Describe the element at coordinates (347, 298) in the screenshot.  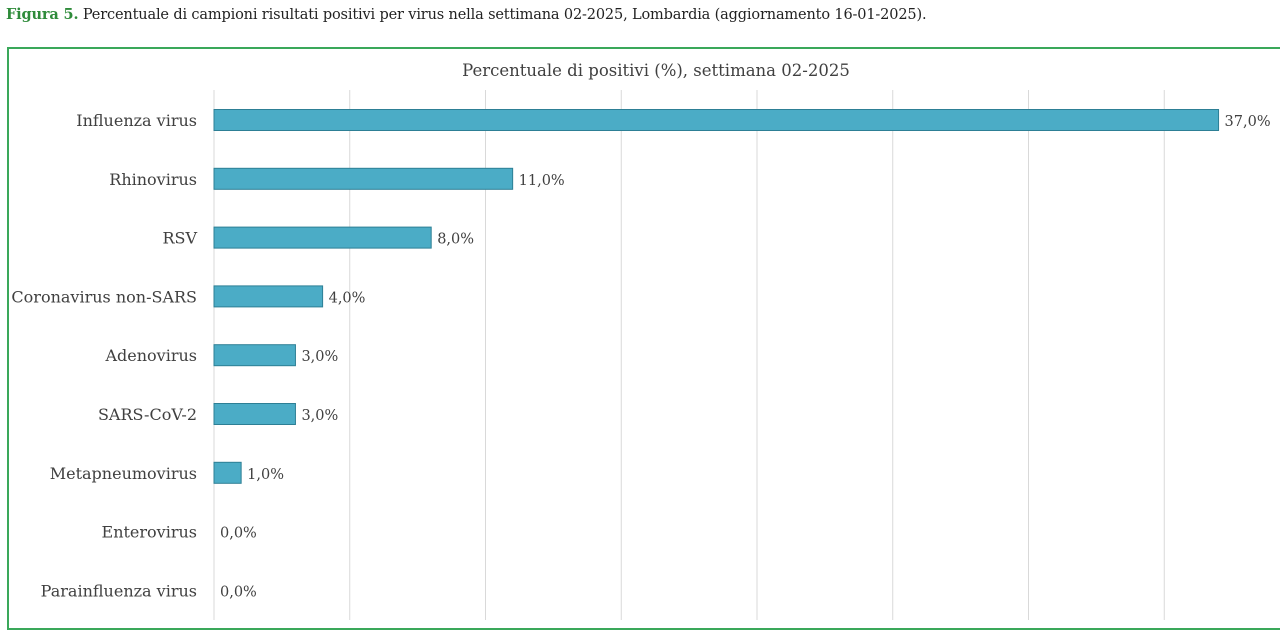
I see `data-label: 4,0%` at that location.